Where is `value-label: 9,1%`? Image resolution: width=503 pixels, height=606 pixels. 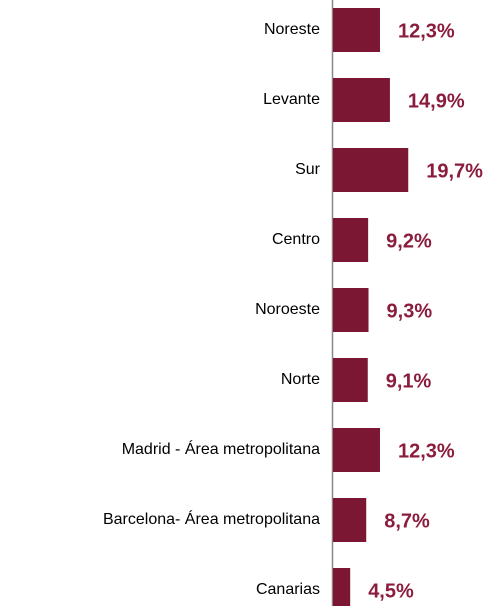 value-label: 9,1% is located at coordinates (409, 381).